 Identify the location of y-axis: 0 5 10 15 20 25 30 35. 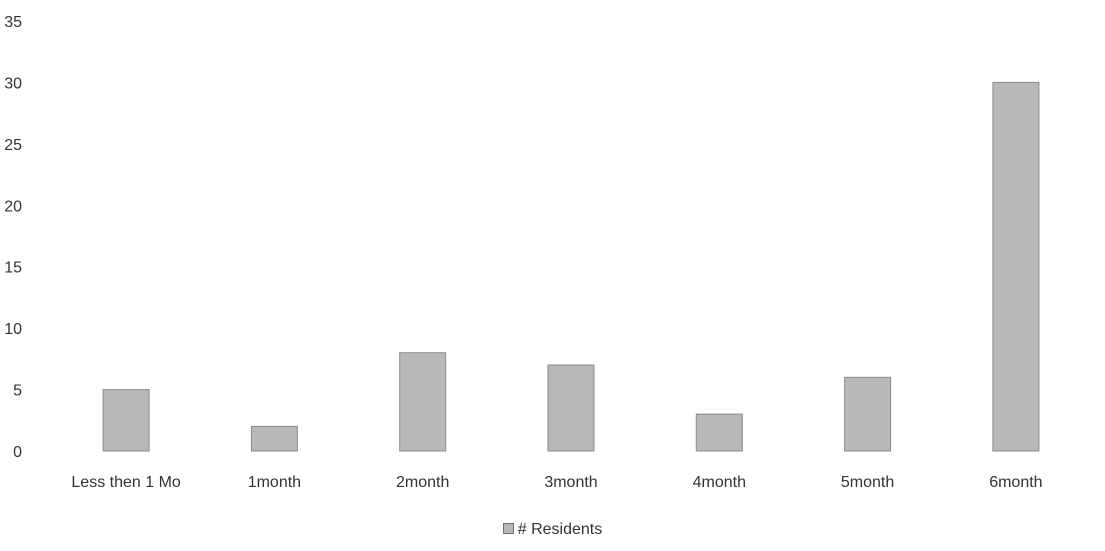
(13, 237).